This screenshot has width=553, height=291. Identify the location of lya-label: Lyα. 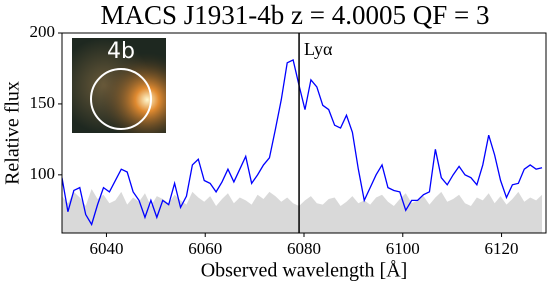
(318, 49).